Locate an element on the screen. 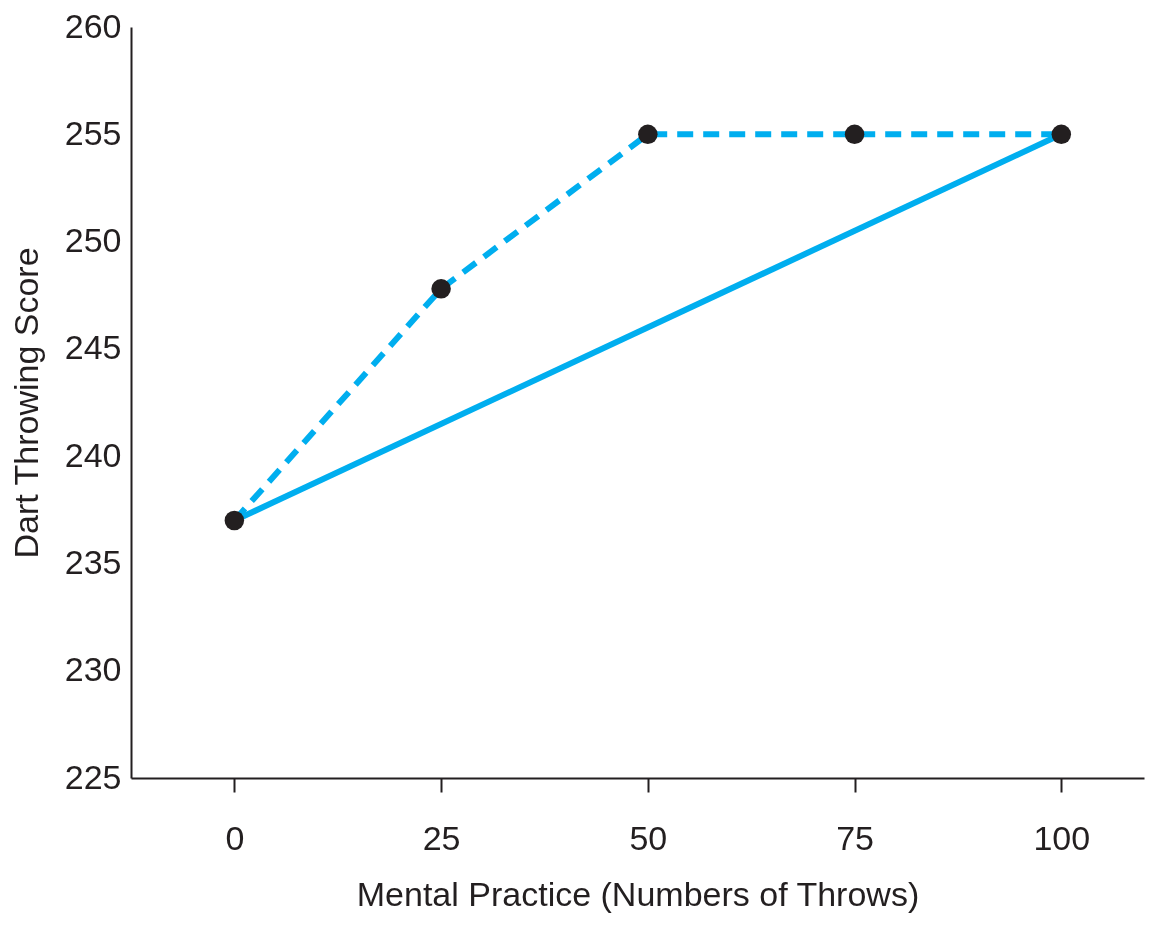 This screenshot has height=927, width=1149. x-tick-label: 0 is located at coordinates (235, 837).